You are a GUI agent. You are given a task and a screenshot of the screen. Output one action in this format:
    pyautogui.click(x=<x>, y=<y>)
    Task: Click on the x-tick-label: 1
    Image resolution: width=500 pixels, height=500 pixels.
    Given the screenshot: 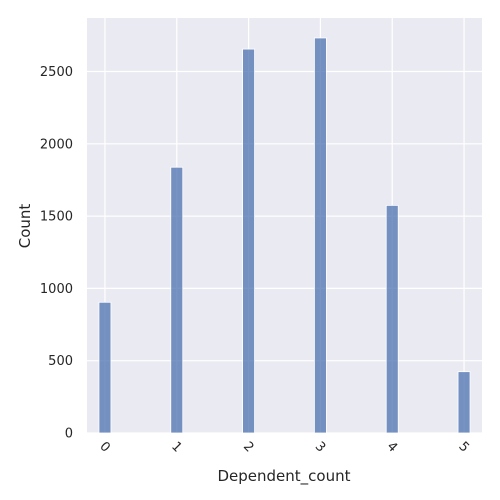 What is the action you would take?
    pyautogui.click(x=176, y=447)
    